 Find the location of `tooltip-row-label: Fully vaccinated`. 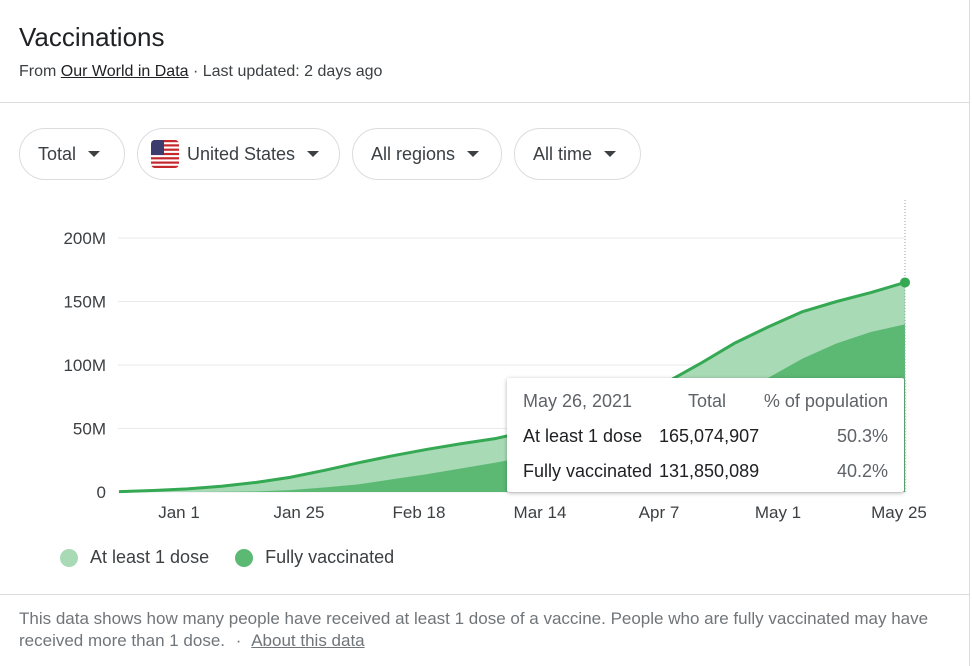

tooltip-row-label: Fully vaccinated is located at coordinates (588, 471).